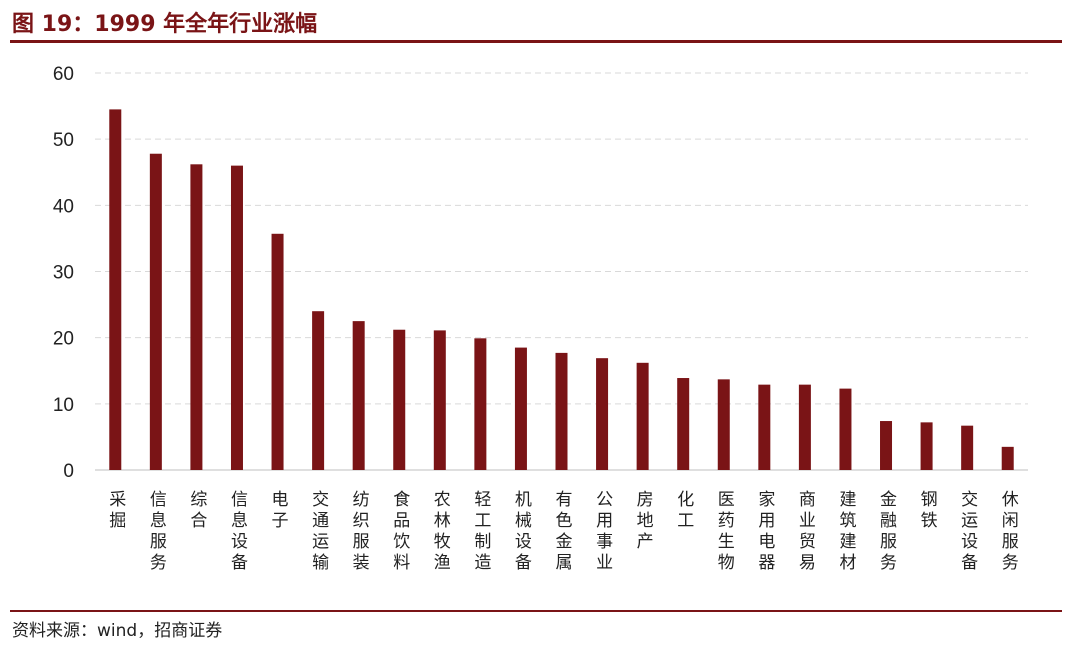 Image resolution: width=1080 pixels, height=648 pixels. What do you see at coordinates (63, 74) in the screenshot?
I see `y-tick-label: 60` at bounding box center [63, 74].